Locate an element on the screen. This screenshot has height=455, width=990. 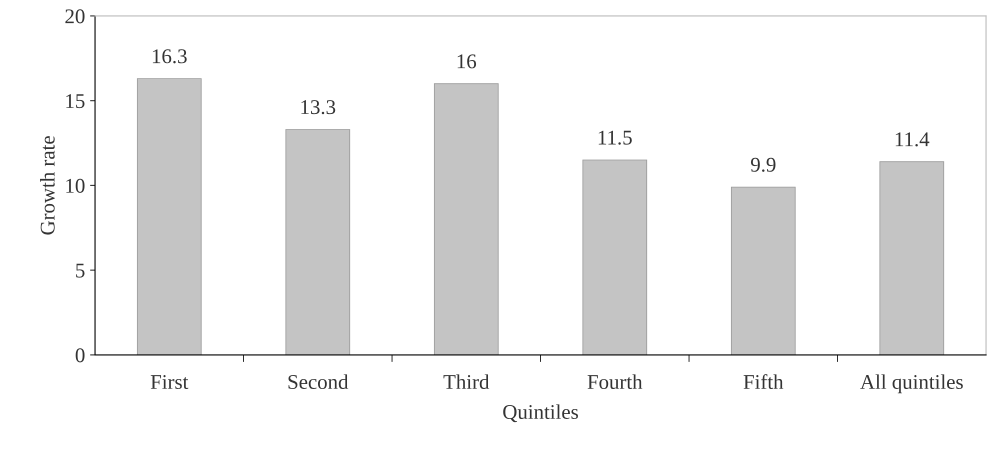
data-label: 11.5 is located at coordinates (615, 137).